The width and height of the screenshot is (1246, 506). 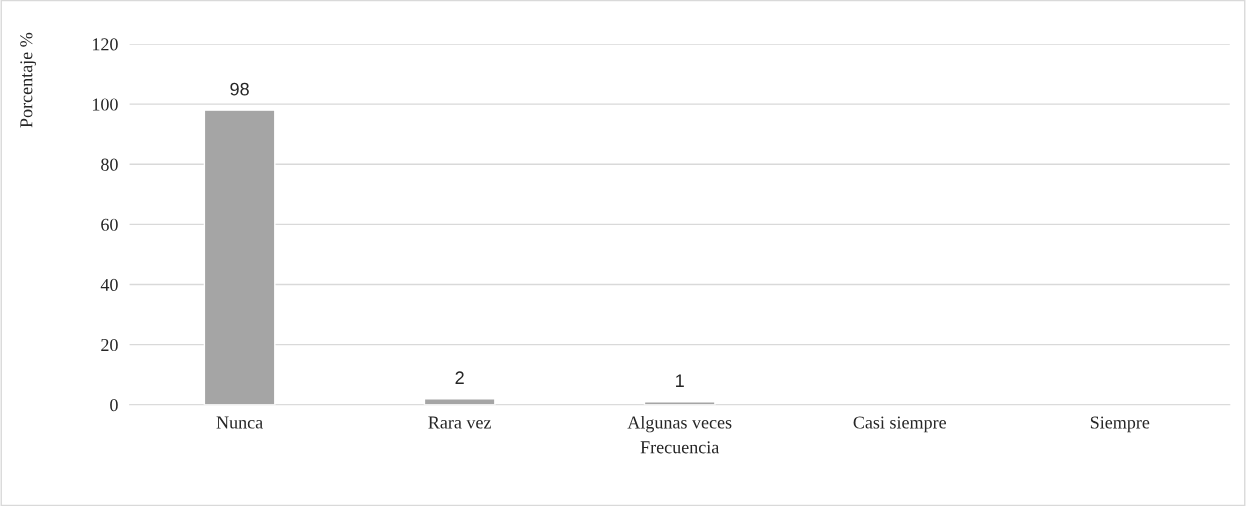 I want to click on data-label: 98, so click(x=239, y=89).